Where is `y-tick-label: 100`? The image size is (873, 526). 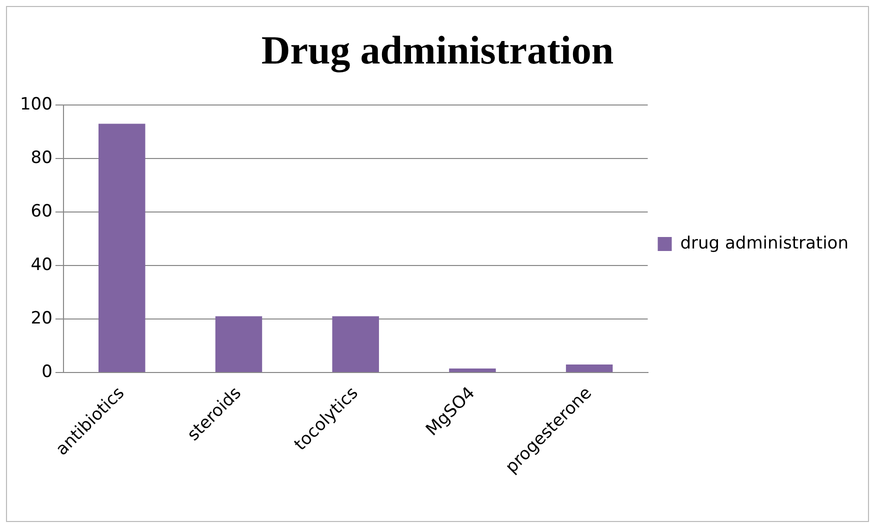
y-tick-label: 100 is located at coordinates (36, 104).